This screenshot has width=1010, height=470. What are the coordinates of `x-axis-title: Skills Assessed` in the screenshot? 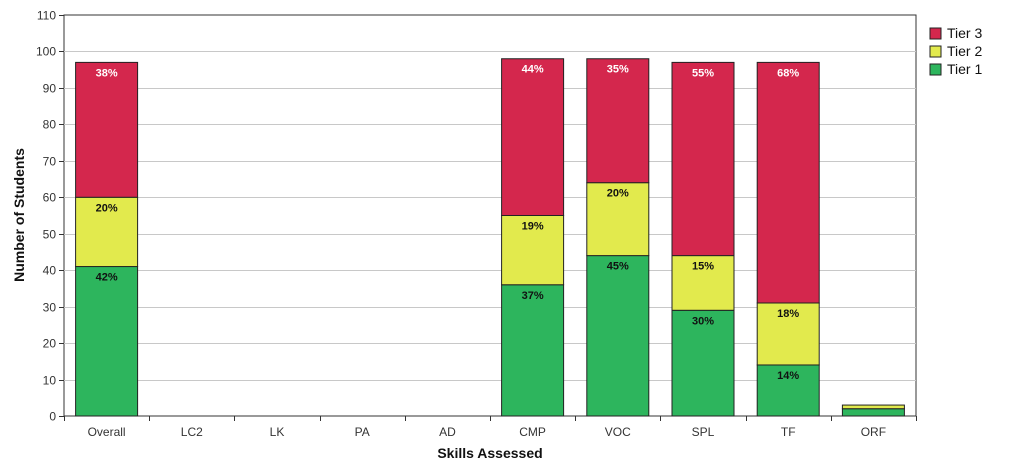 It's located at (489, 453).